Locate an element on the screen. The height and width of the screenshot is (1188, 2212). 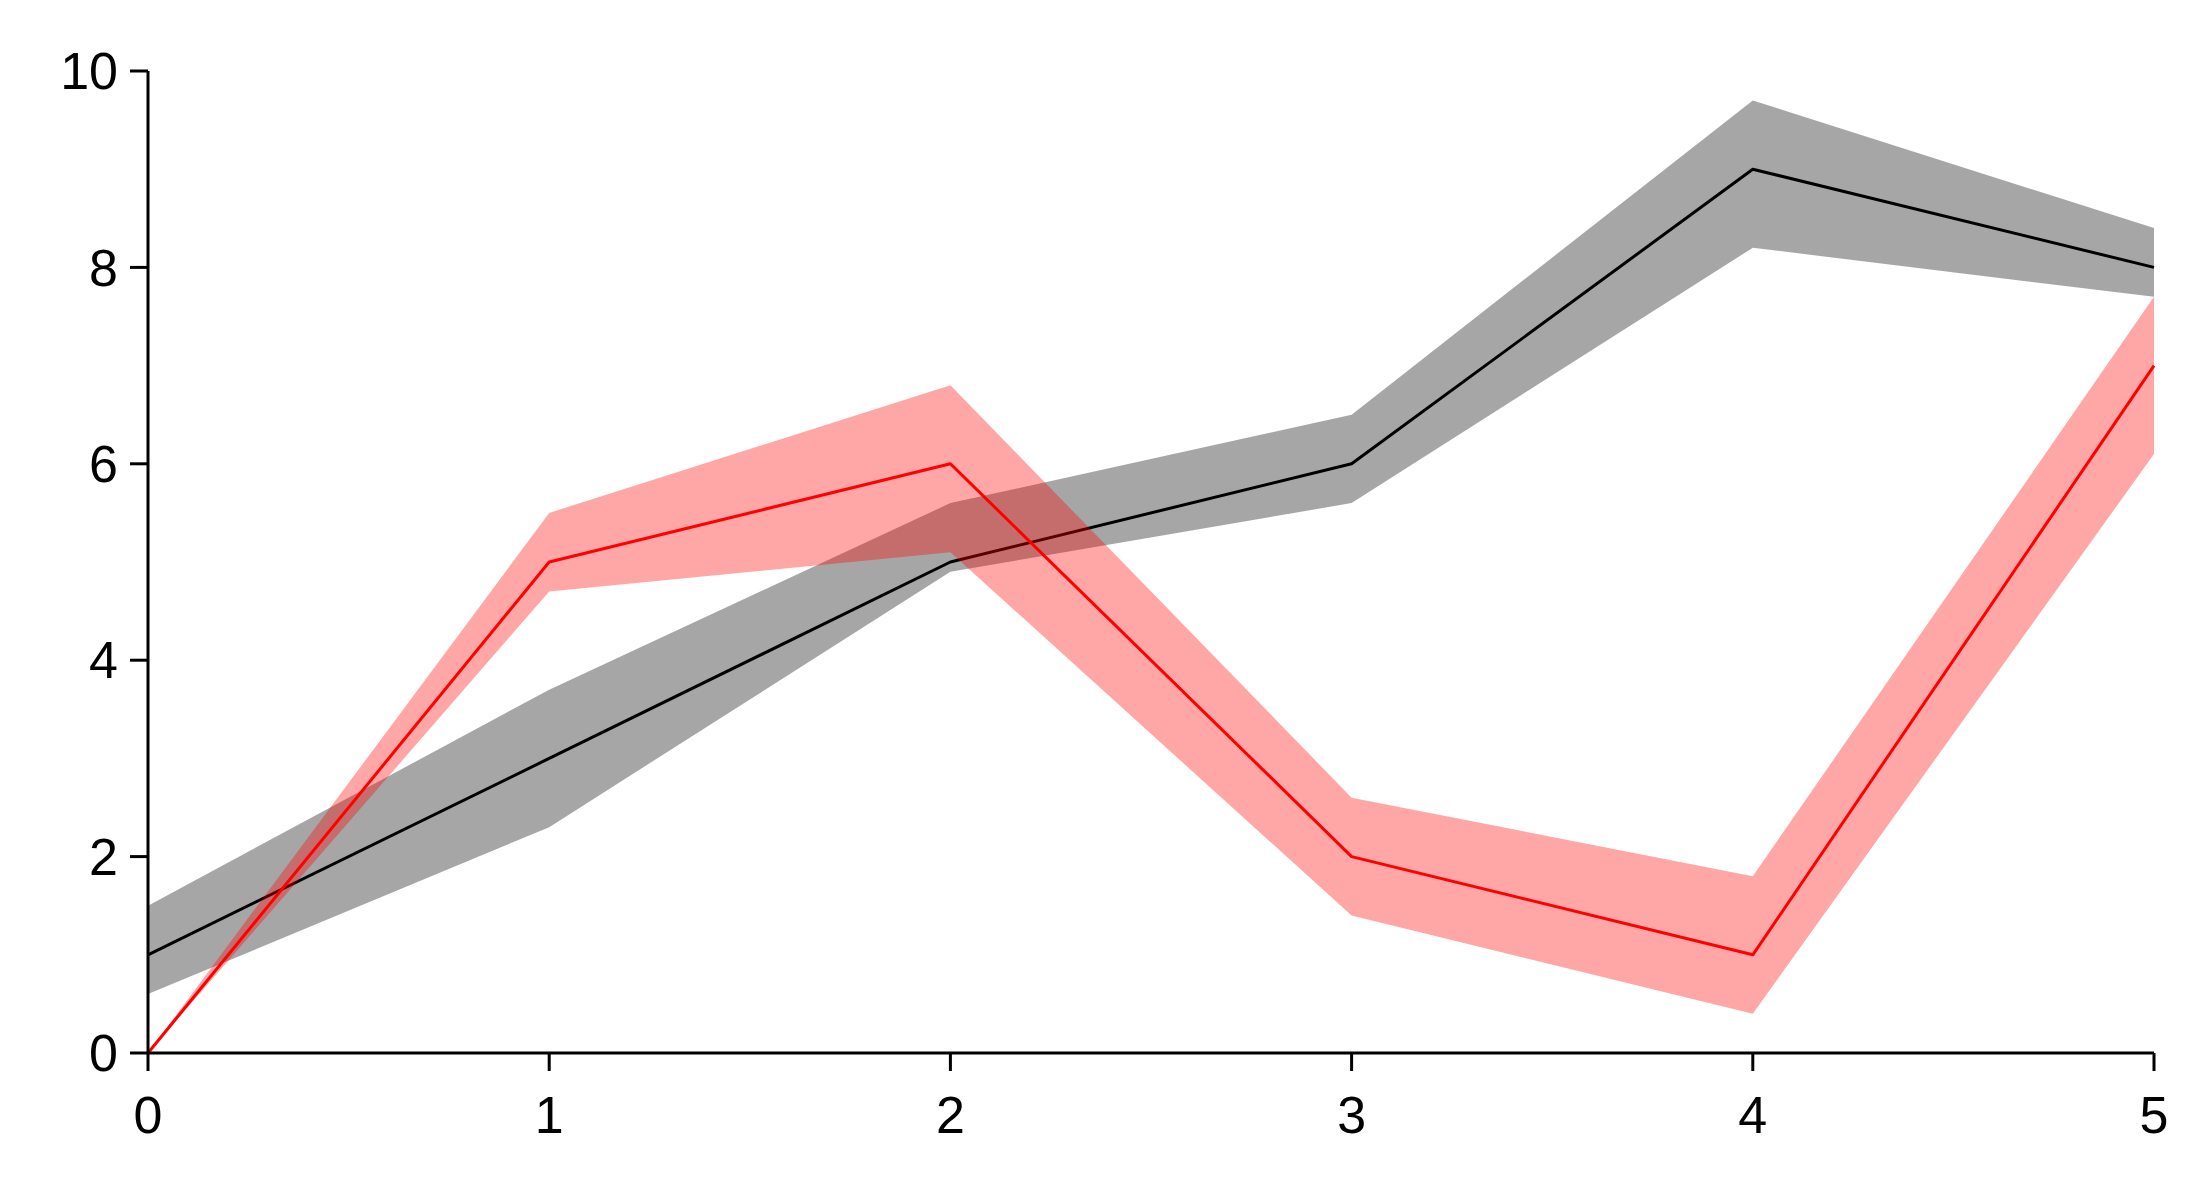
y-tick-label: 10 is located at coordinates (89, 71).